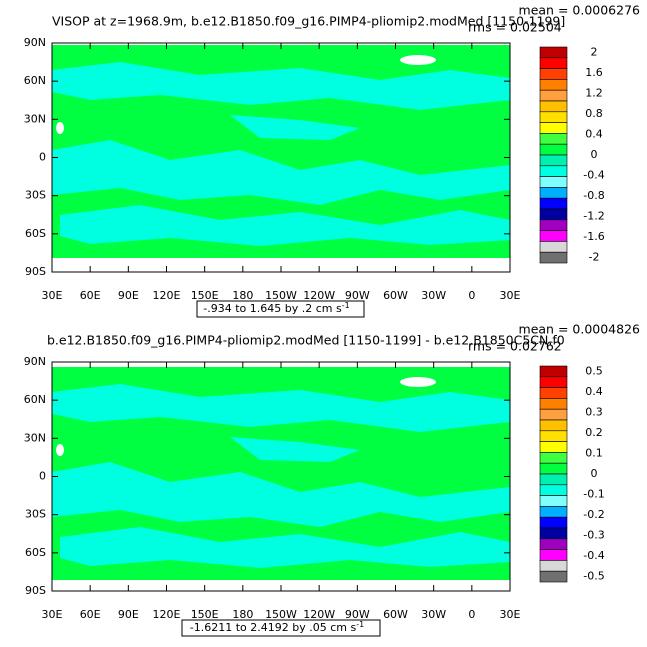 The height and width of the screenshot is (647, 647). I want to click on colorbar-label: 1.6, so click(594, 72).